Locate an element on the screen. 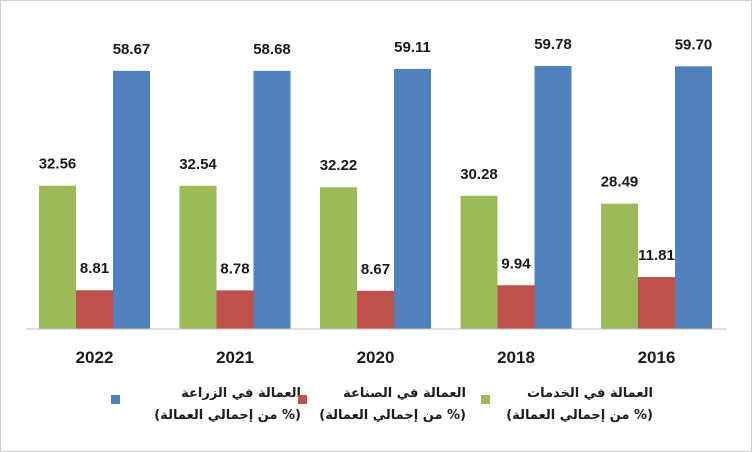 This screenshot has width=752, height=452. data-label-industry-2020: 8.67 is located at coordinates (375, 269).